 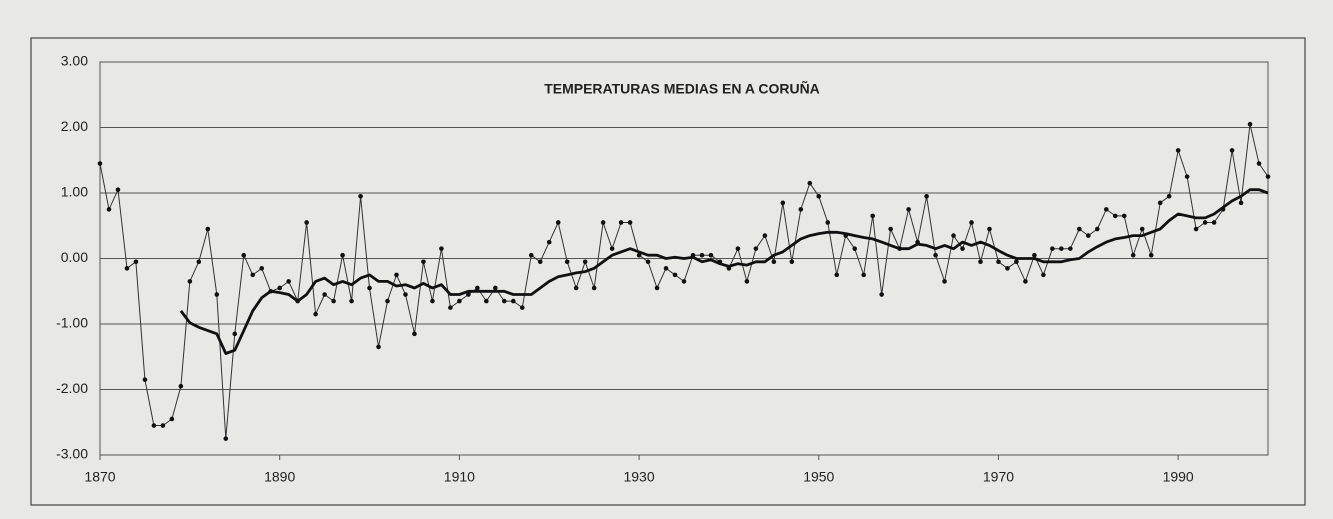 What do you see at coordinates (998, 477) in the screenshot?
I see `x-tick-label: 1970` at bounding box center [998, 477].